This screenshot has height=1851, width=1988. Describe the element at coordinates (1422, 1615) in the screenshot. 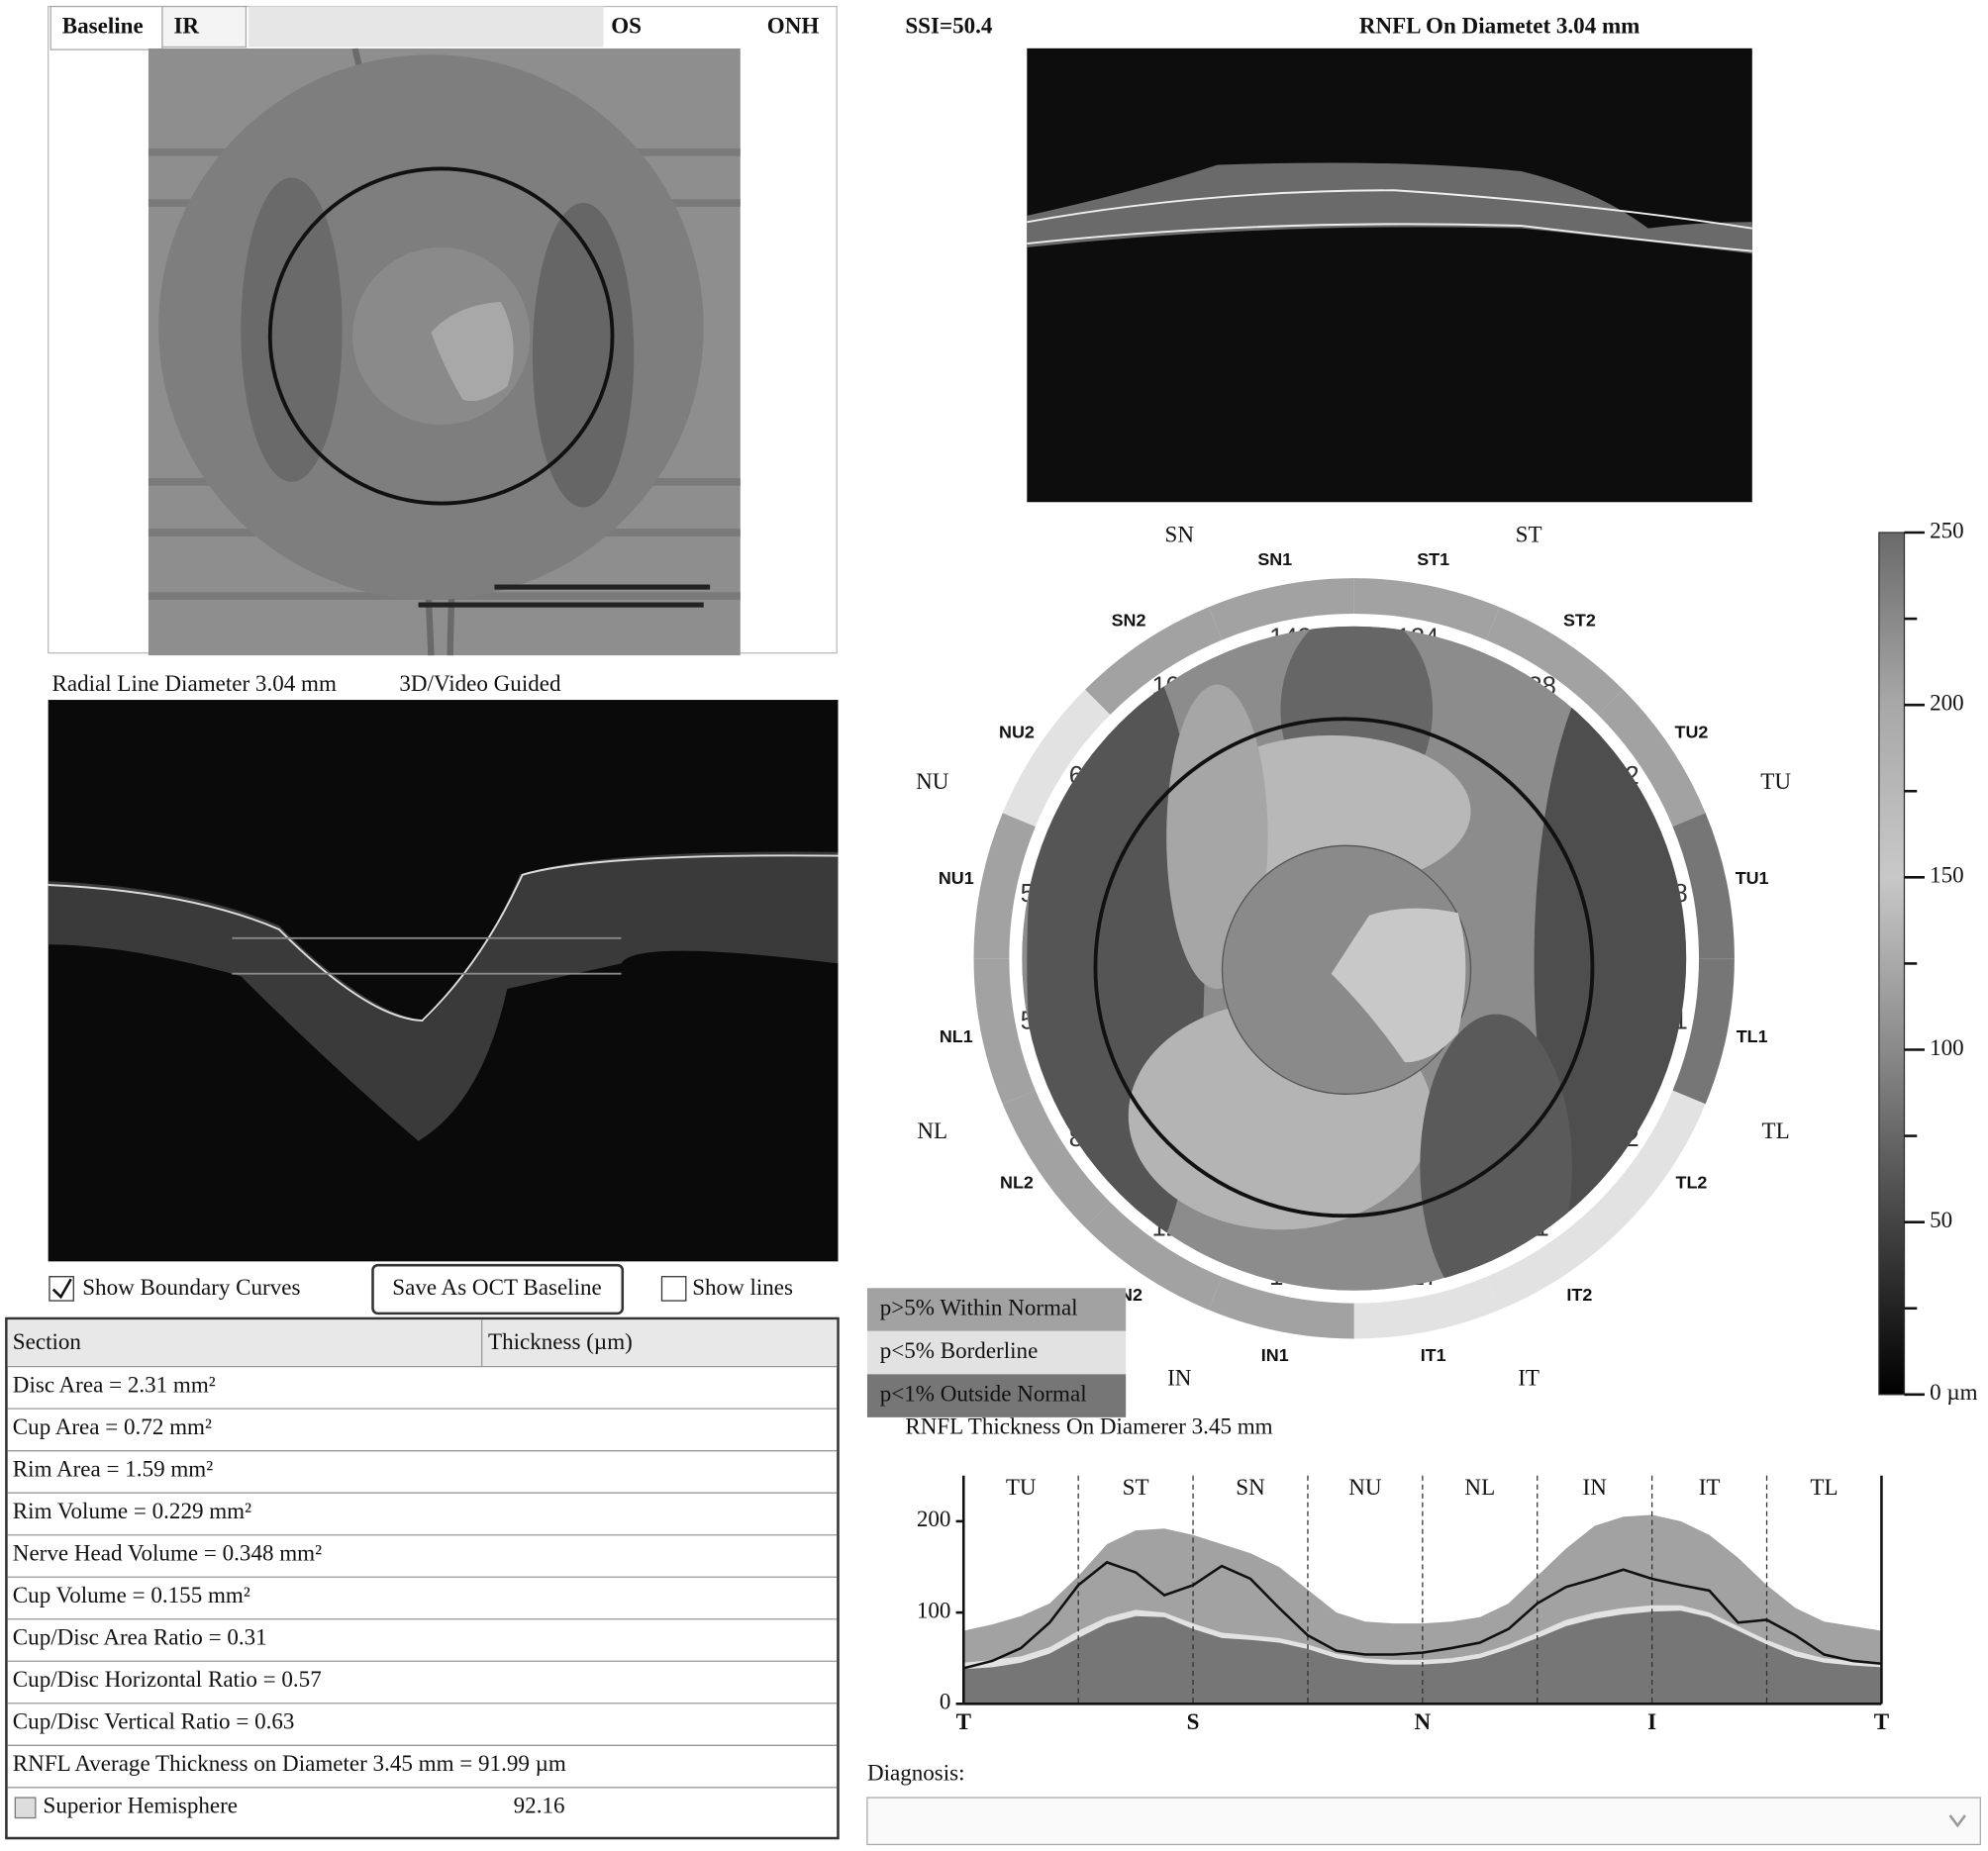

I see `thickness-line` at that location.